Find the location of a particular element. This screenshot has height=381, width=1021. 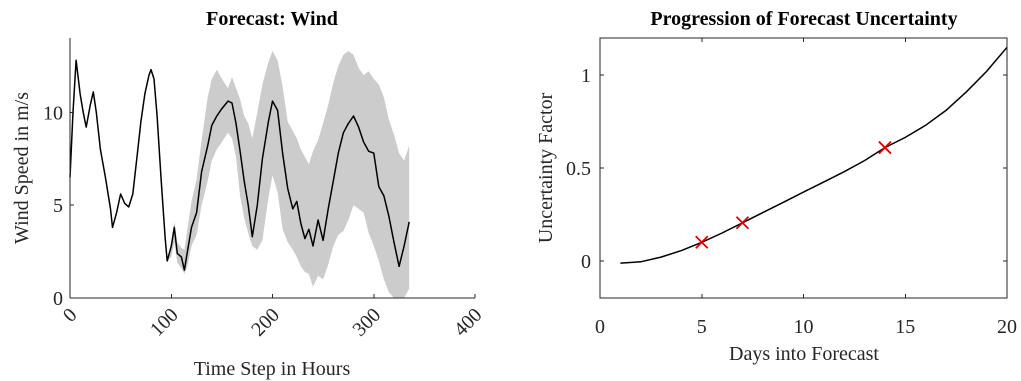

uncertainty-chart-y-label: Uncertainty Factor is located at coordinates (546, 167).